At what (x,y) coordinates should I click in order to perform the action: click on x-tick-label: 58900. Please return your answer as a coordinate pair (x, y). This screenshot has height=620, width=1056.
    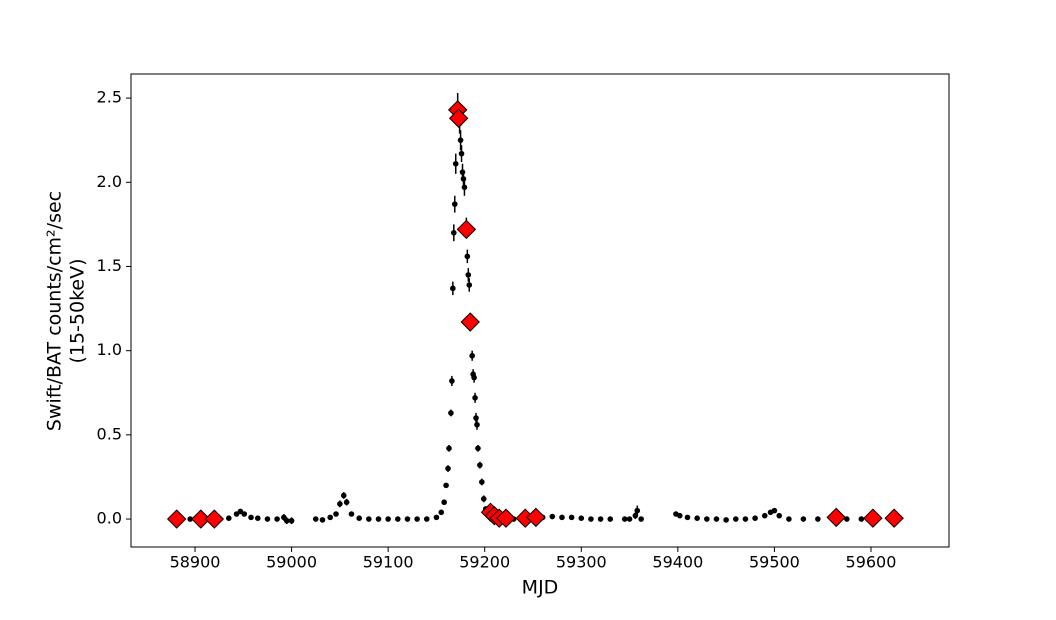
    Looking at the image, I should click on (195, 562).